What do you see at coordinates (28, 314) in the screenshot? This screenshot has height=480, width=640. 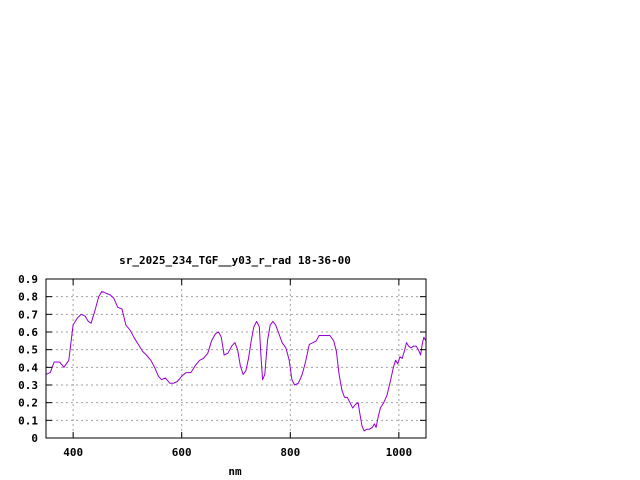 I see `y-tick-label: 0.7` at bounding box center [28, 314].